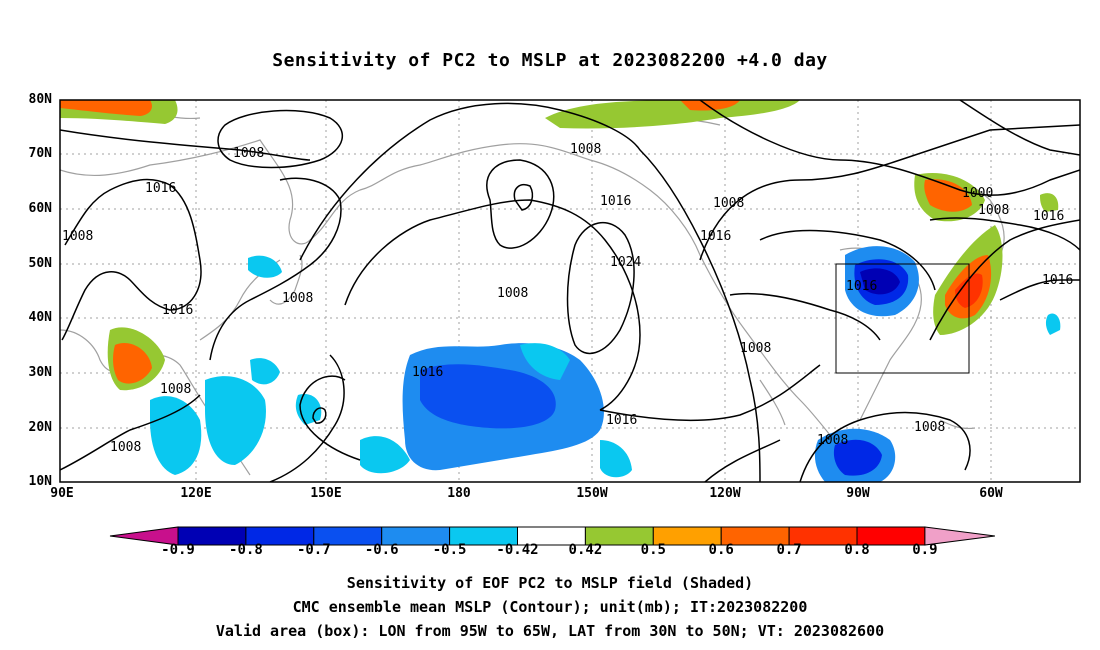  I want to click on contour-label: 1024, so click(625, 262).